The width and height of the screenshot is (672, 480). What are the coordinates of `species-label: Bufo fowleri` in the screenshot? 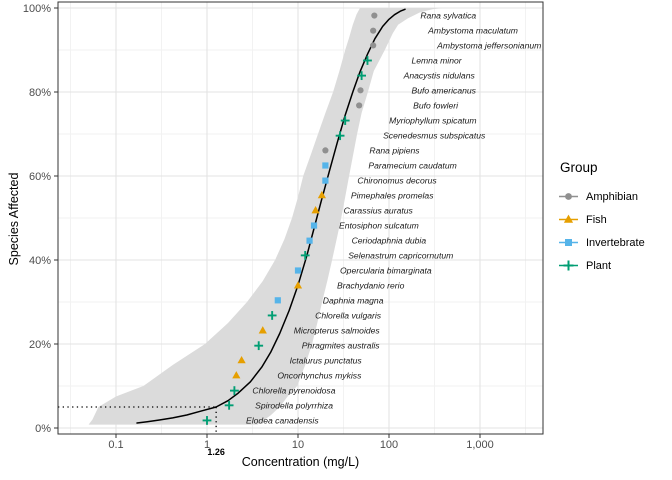 It's located at (436, 105).